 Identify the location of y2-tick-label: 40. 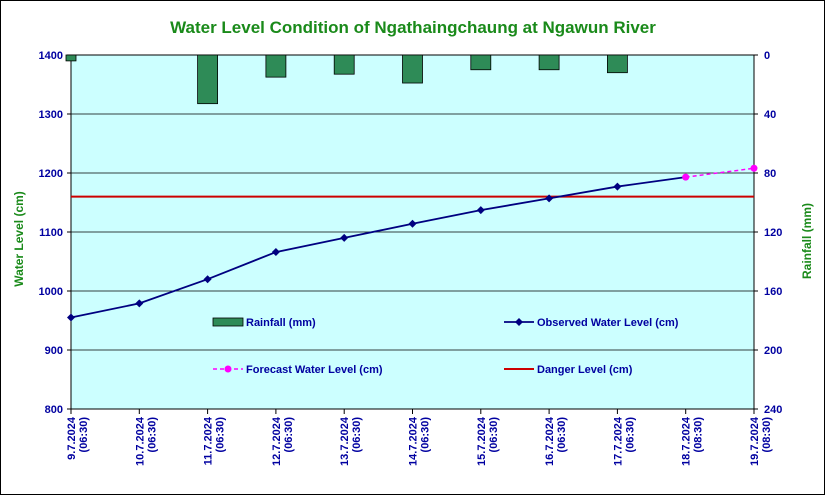
(770, 115).